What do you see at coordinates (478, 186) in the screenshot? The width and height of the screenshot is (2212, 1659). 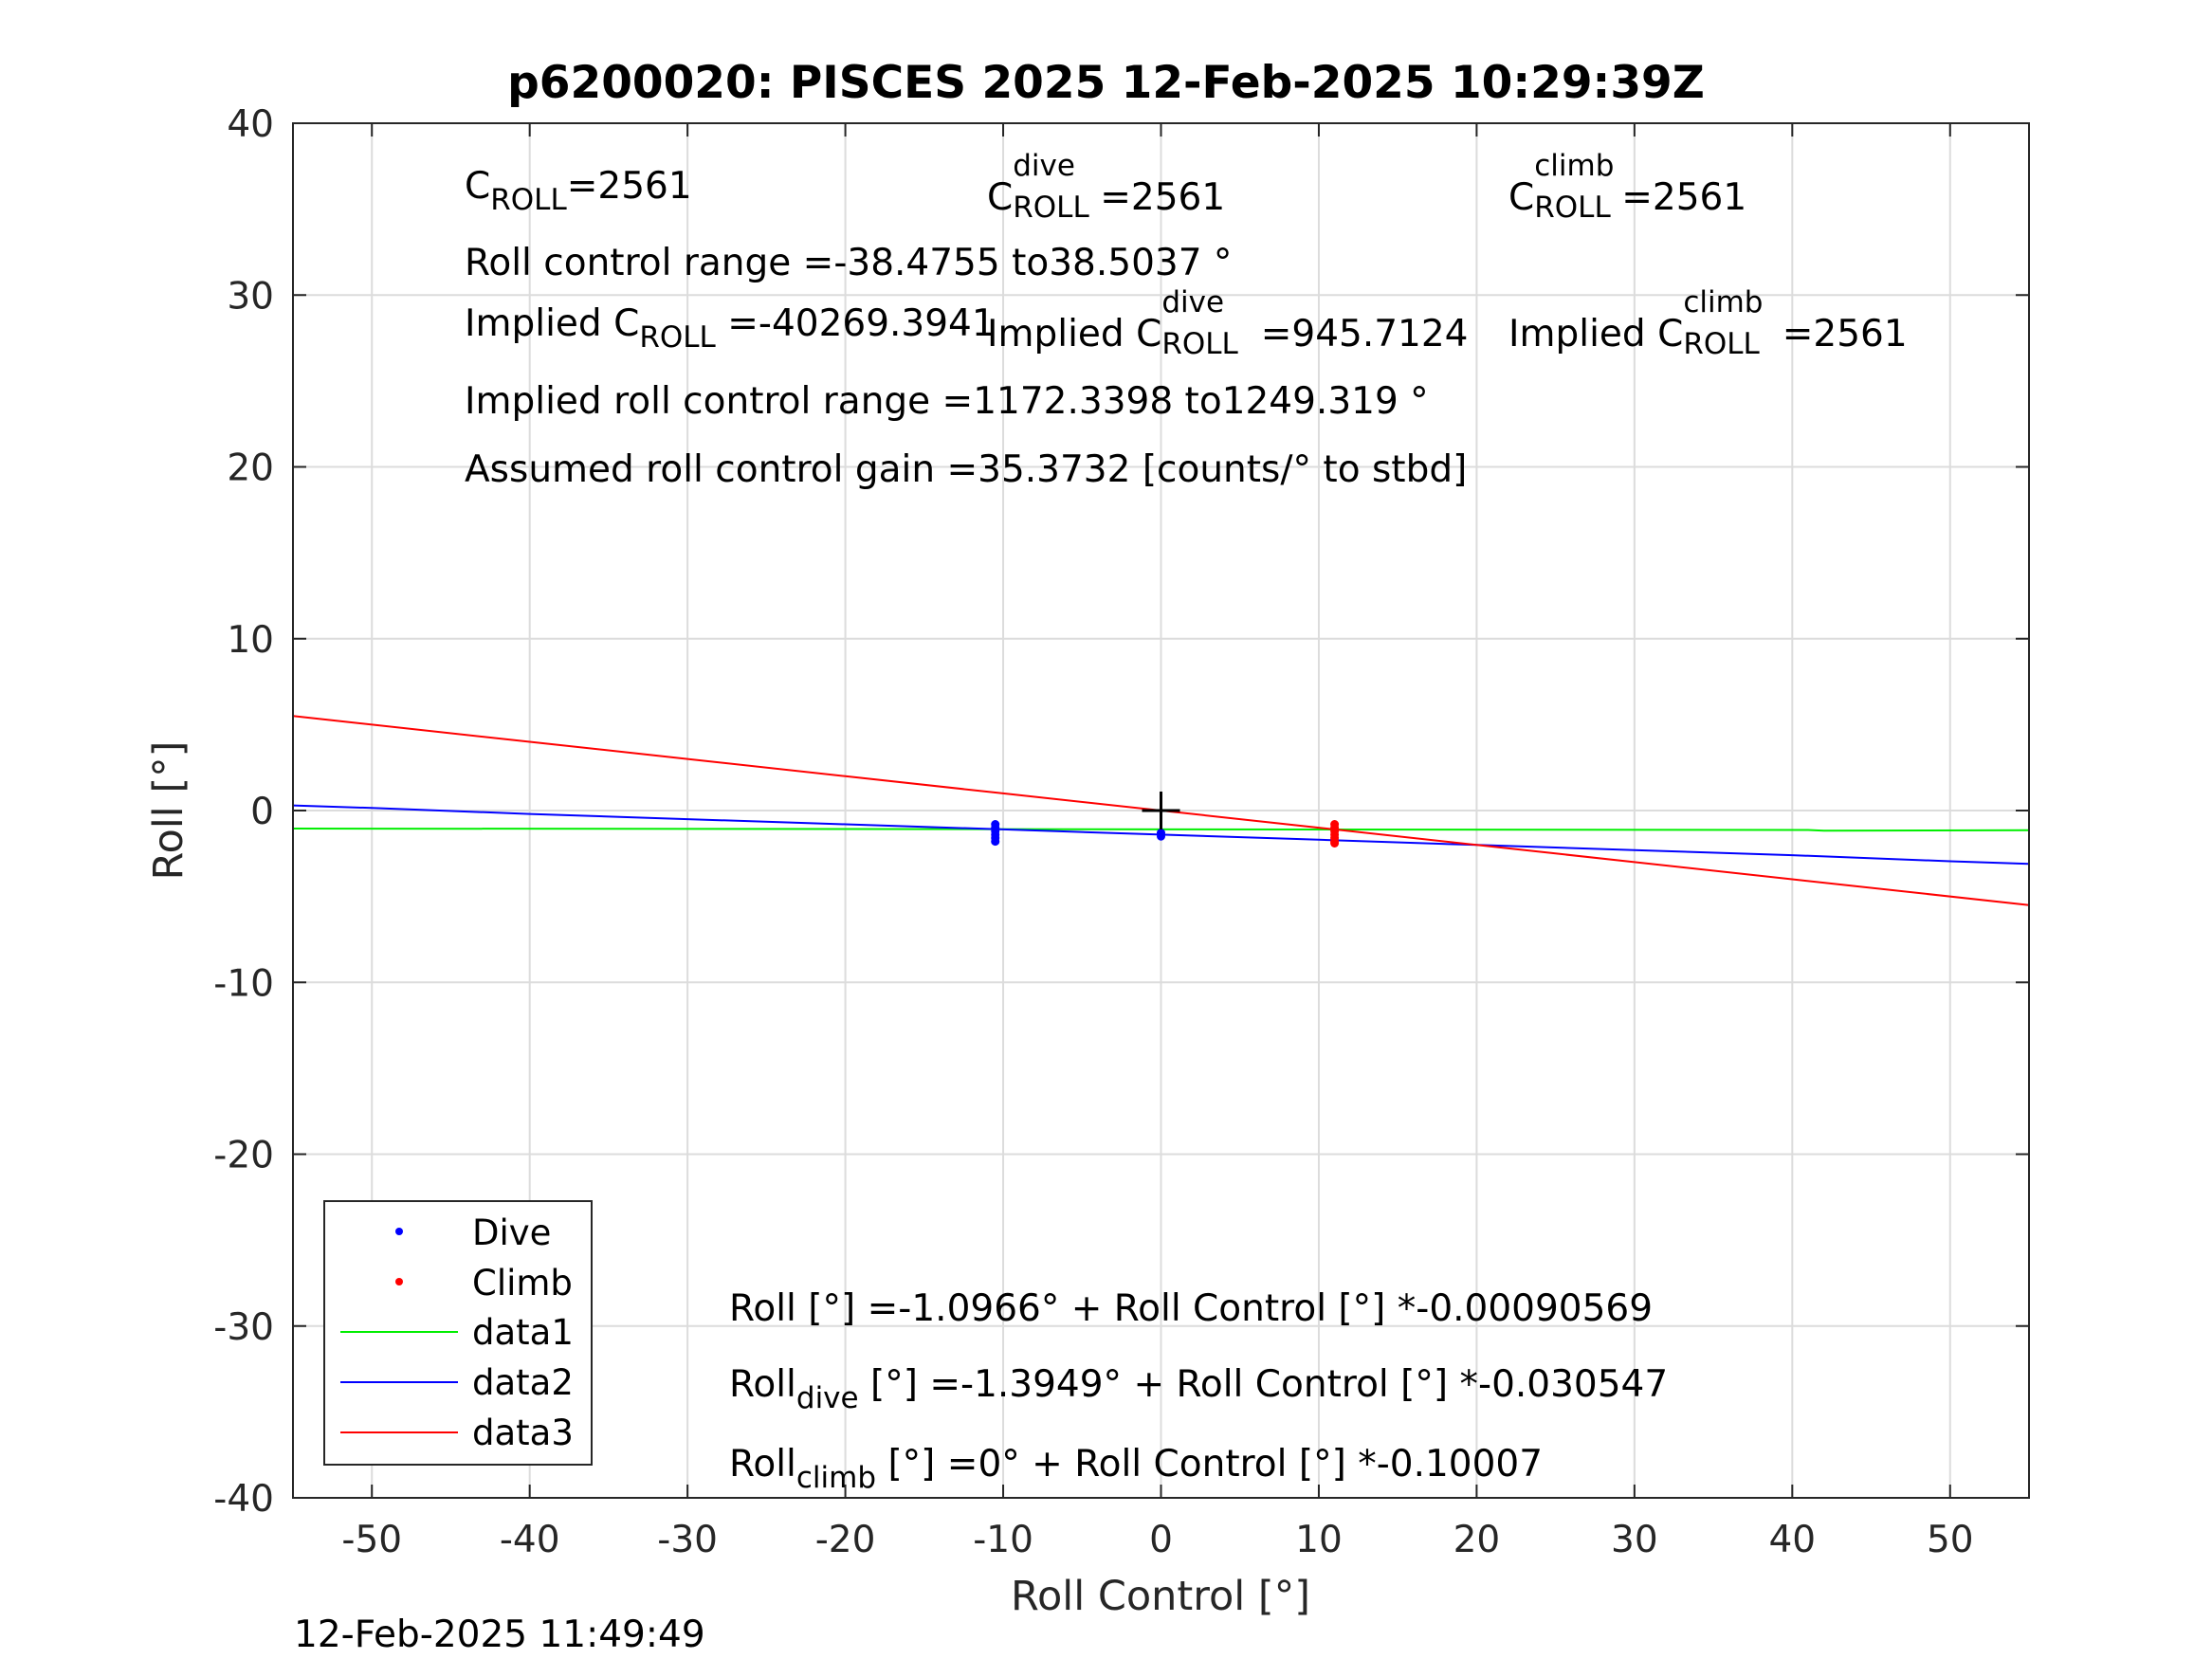 I see `c-roll-base: C` at bounding box center [478, 186].